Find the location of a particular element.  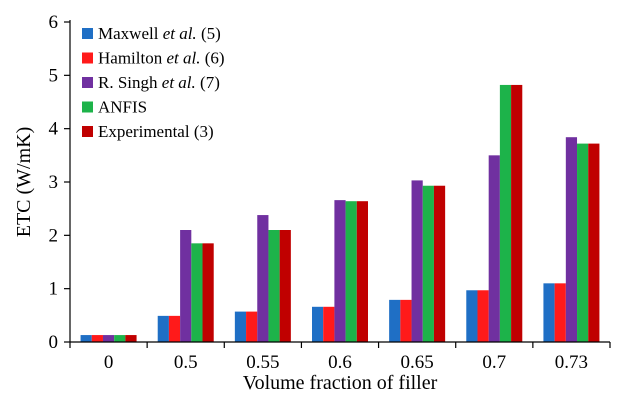

y-tick-label: 1 is located at coordinates (54, 289).